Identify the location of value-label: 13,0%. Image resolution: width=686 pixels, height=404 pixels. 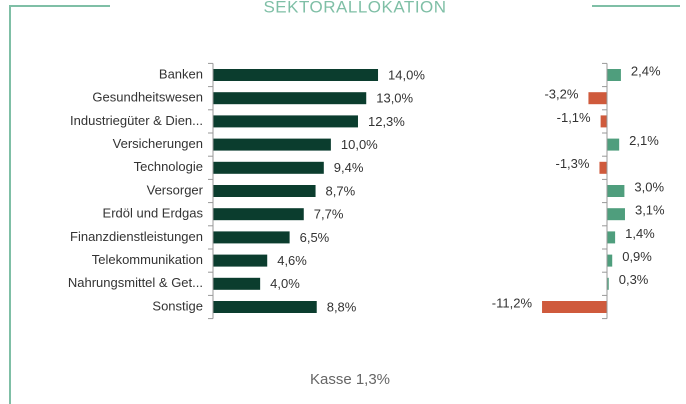
(394, 98).